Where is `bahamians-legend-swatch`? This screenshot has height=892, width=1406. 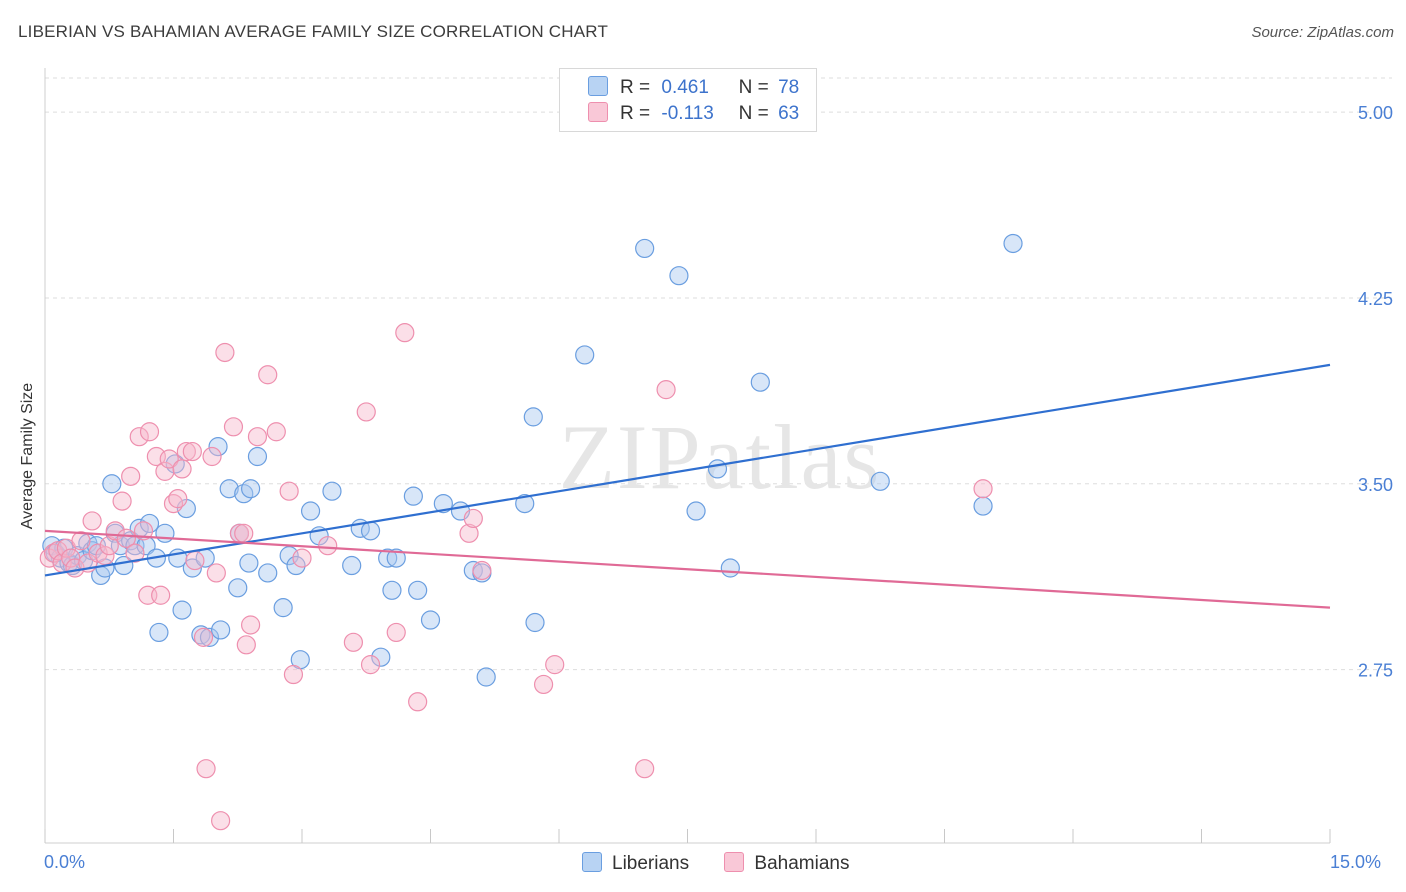
bahamians-legend-swatch is located at coordinates (734, 862).